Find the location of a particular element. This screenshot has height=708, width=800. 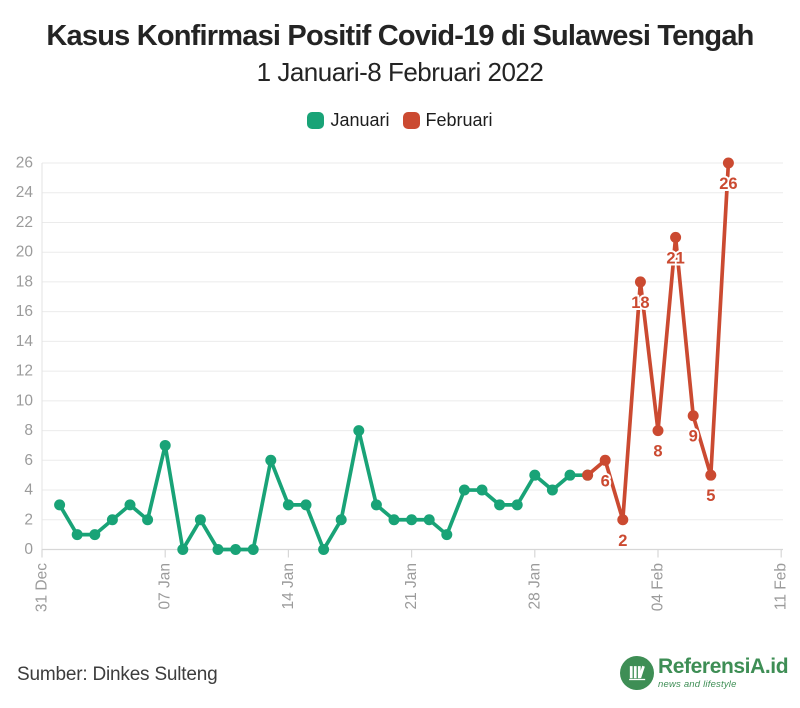

svg-text: 4 is located at coordinates (28, 490).